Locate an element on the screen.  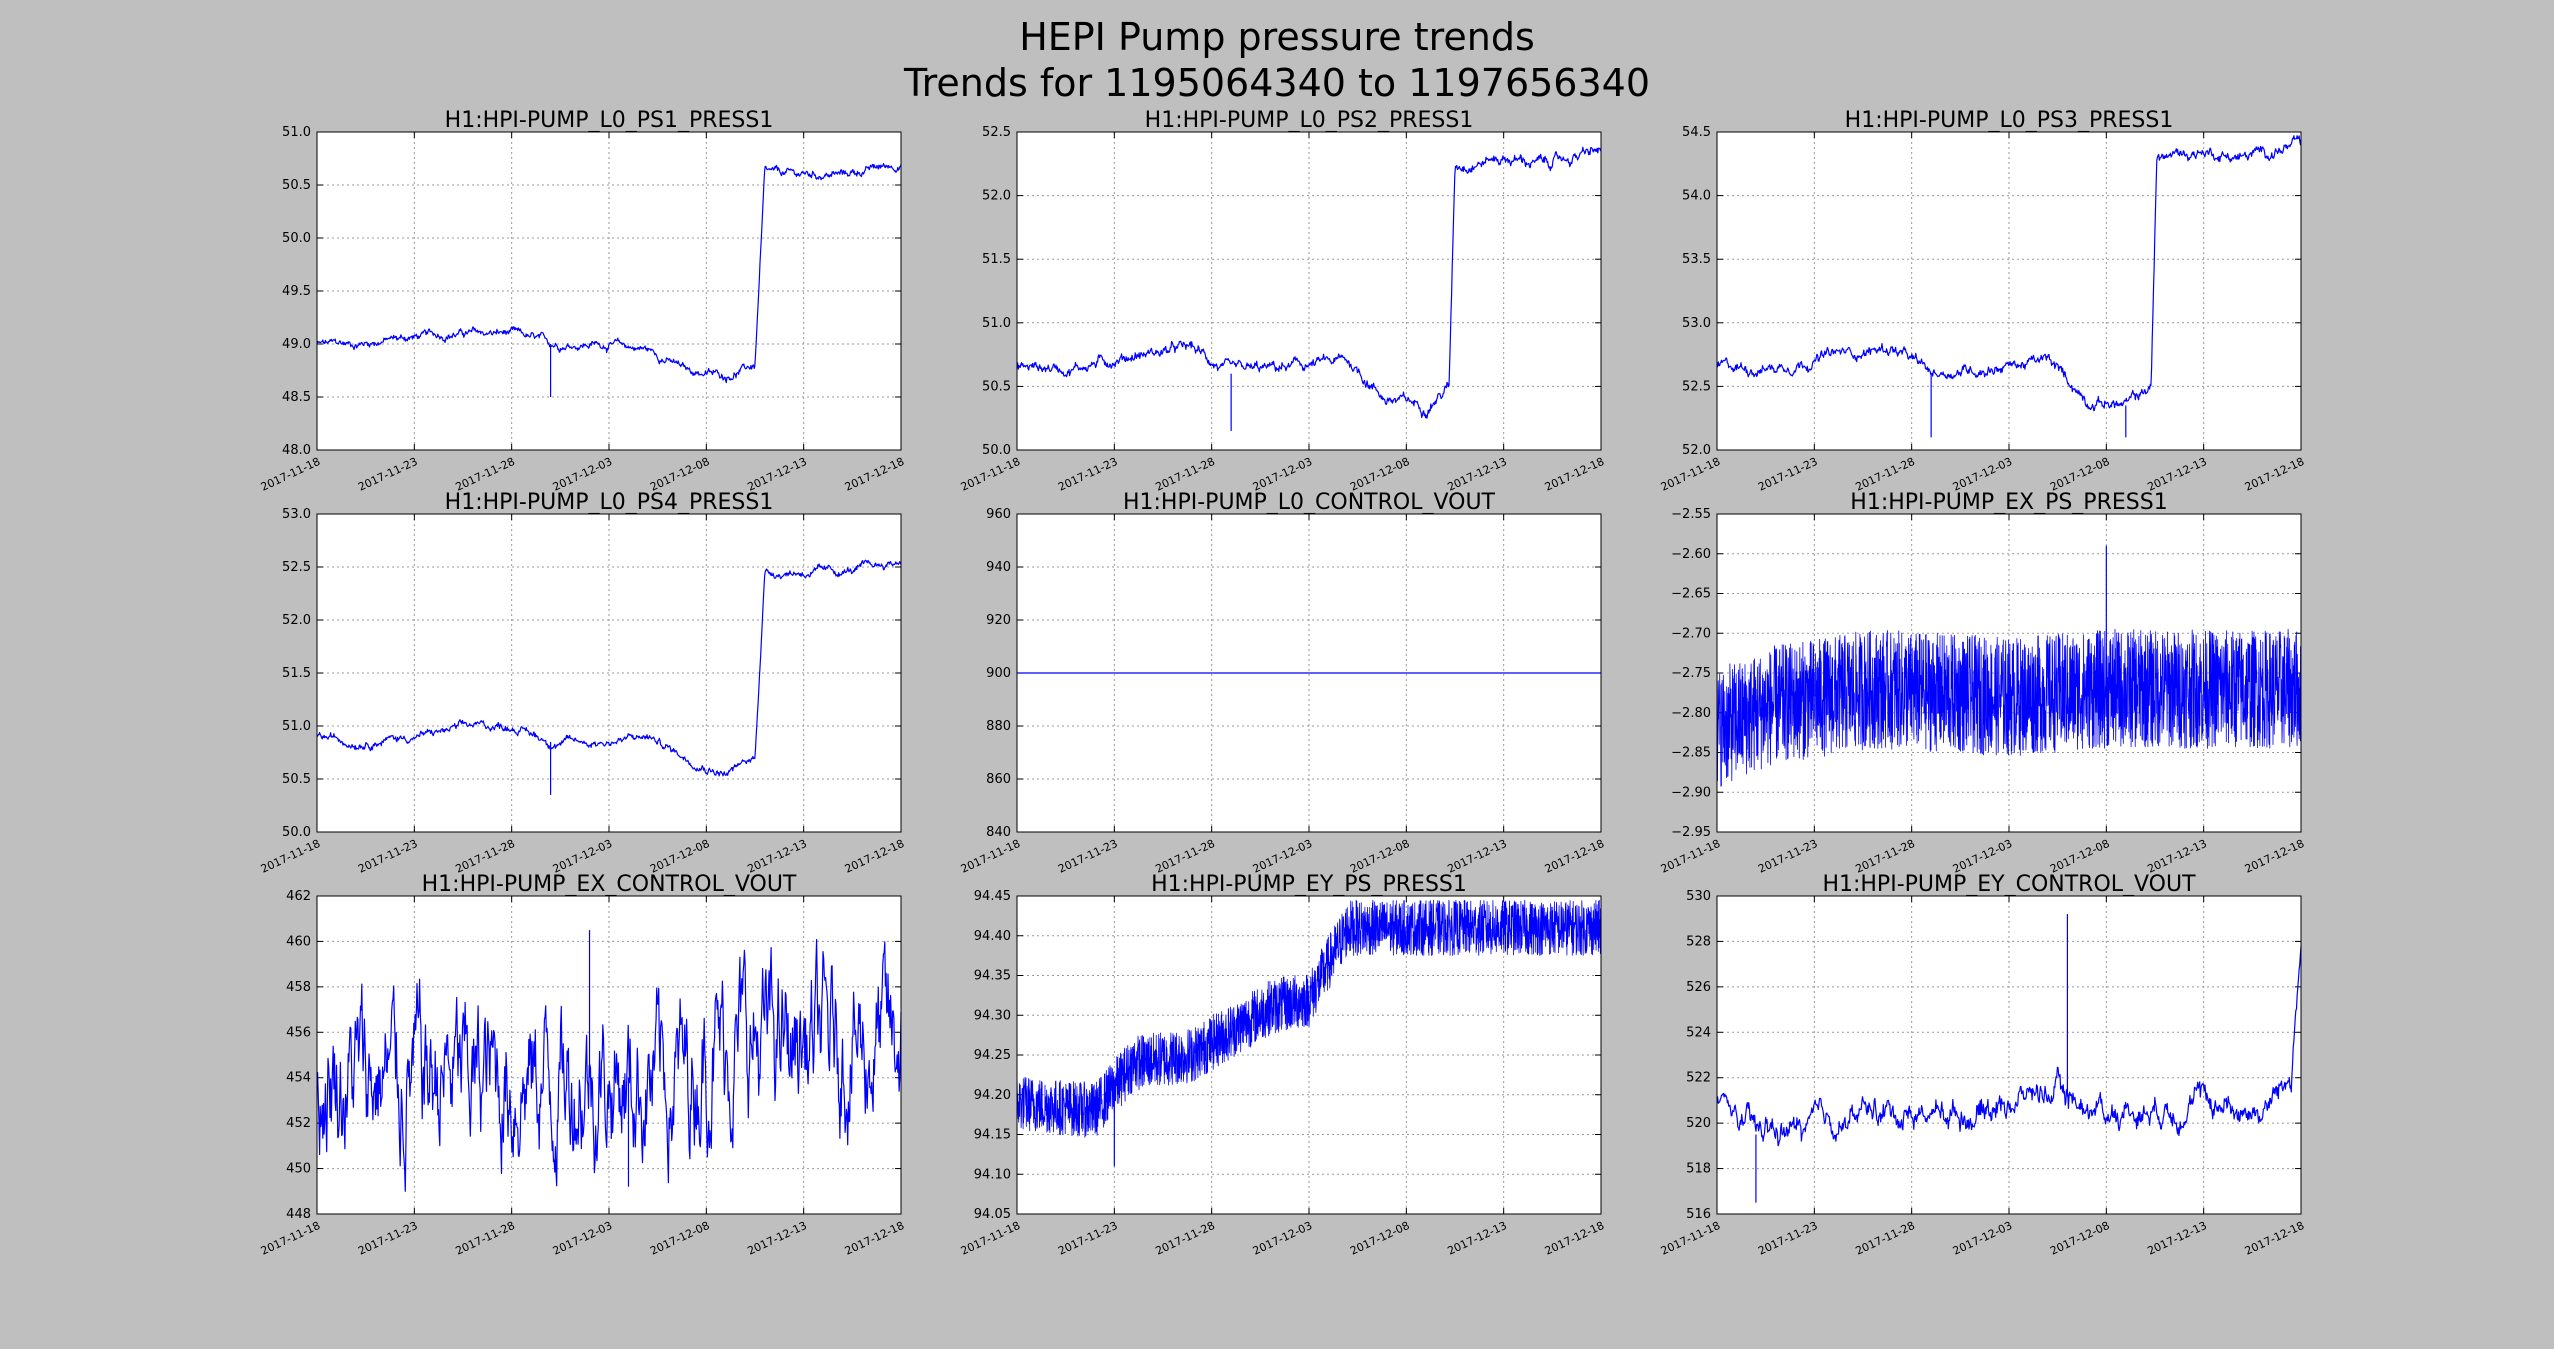
subplot-title: H1:HPI-PUMP_EX_PS_PRESS1 is located at coordinates (2008, 502).